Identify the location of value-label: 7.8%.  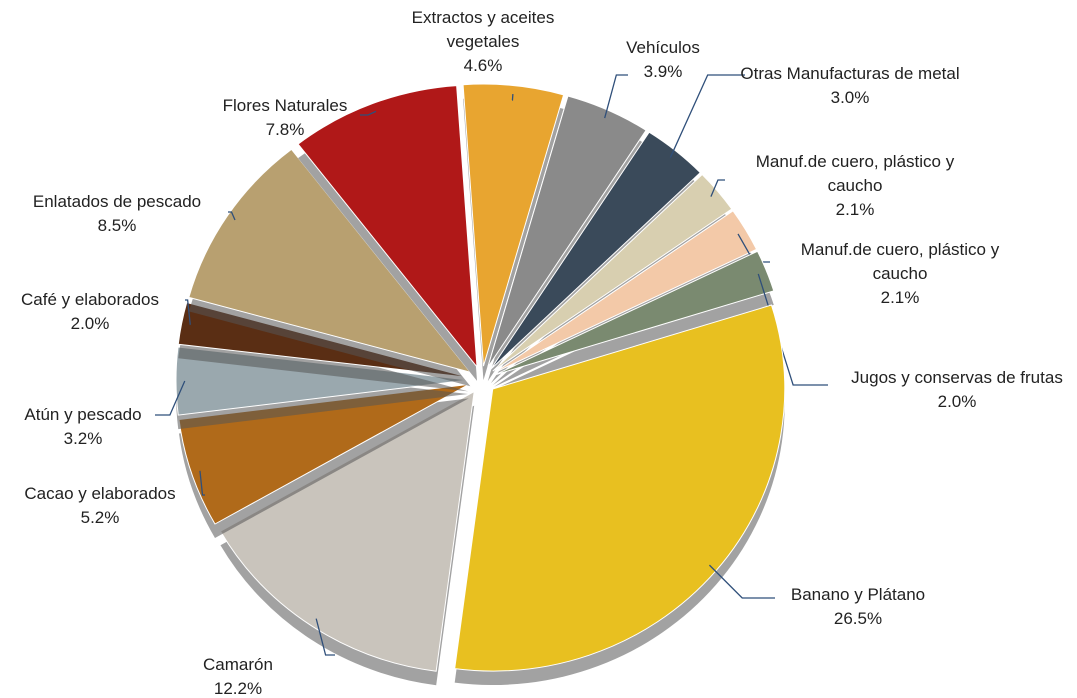
(285, 129).